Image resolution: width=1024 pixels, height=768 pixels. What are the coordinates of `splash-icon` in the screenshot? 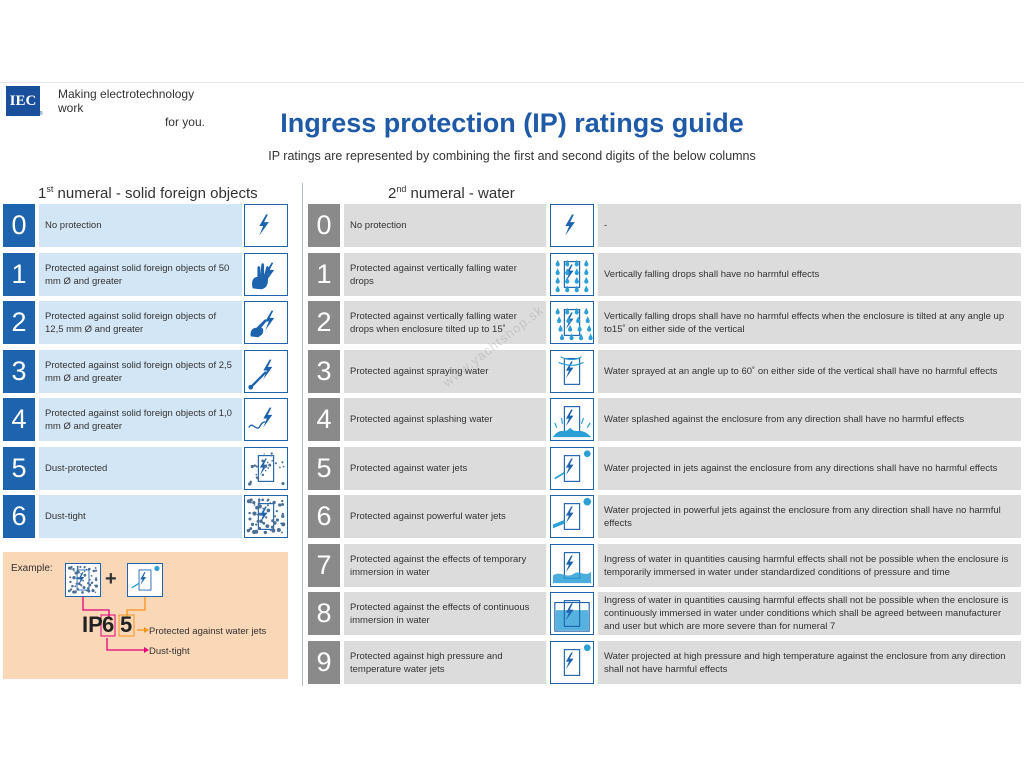 It's located at (572, 419).